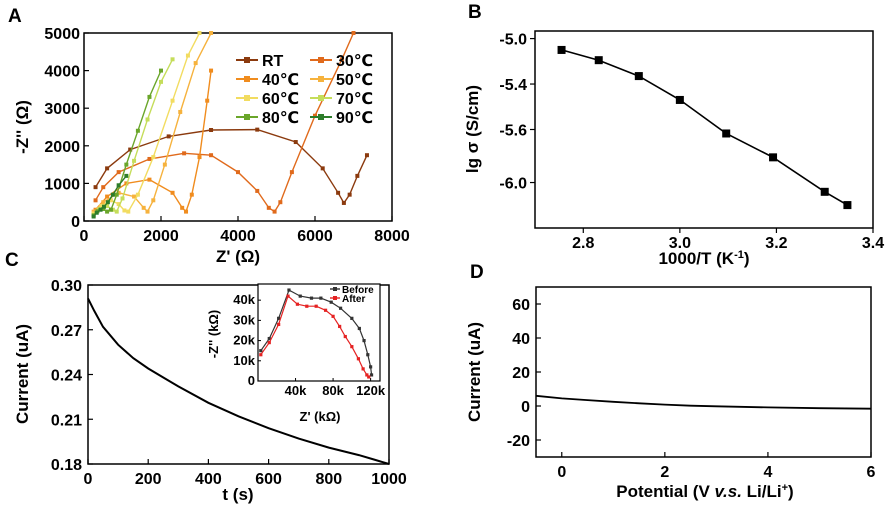 The height and width of the screenshot is (508, 886). I want to click on a-y-tick-label: 2000, so click(62, 147).